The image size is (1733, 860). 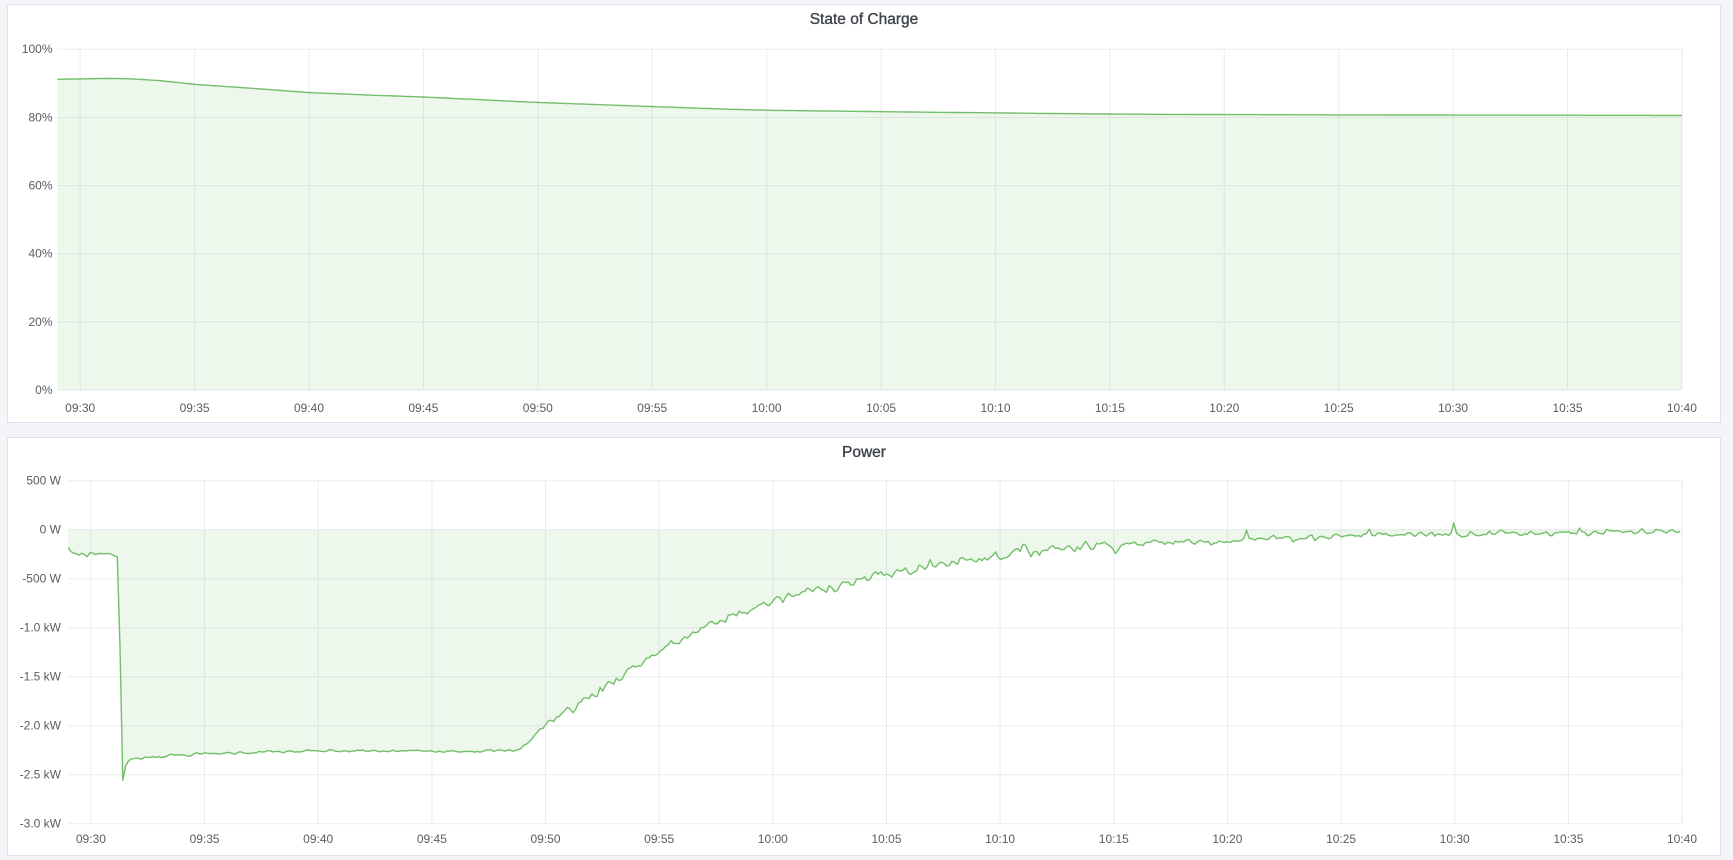 I want to click on svg-text: 500 W, so click(x=43, y=481).